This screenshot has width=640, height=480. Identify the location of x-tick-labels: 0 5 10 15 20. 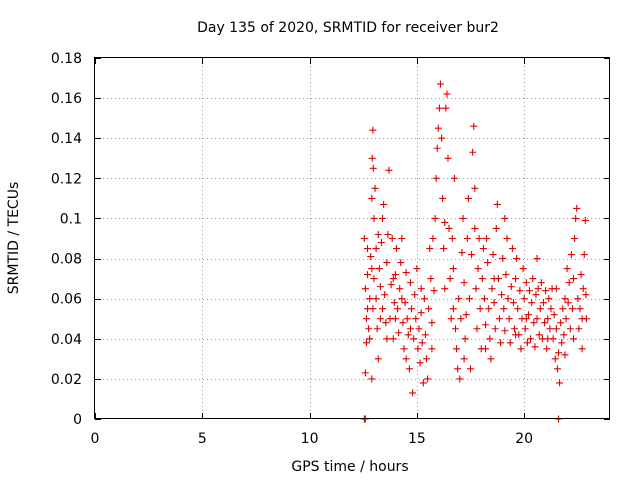
(312, 439).